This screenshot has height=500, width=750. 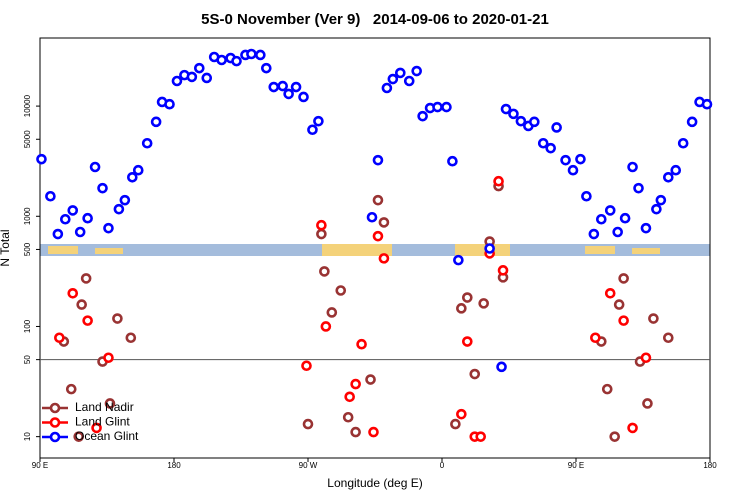 What do you see at coordinates (374, 483) in the screenshot?
I see `x-axis-label: Longitude (deg E)` at bounding box center [374, 483].